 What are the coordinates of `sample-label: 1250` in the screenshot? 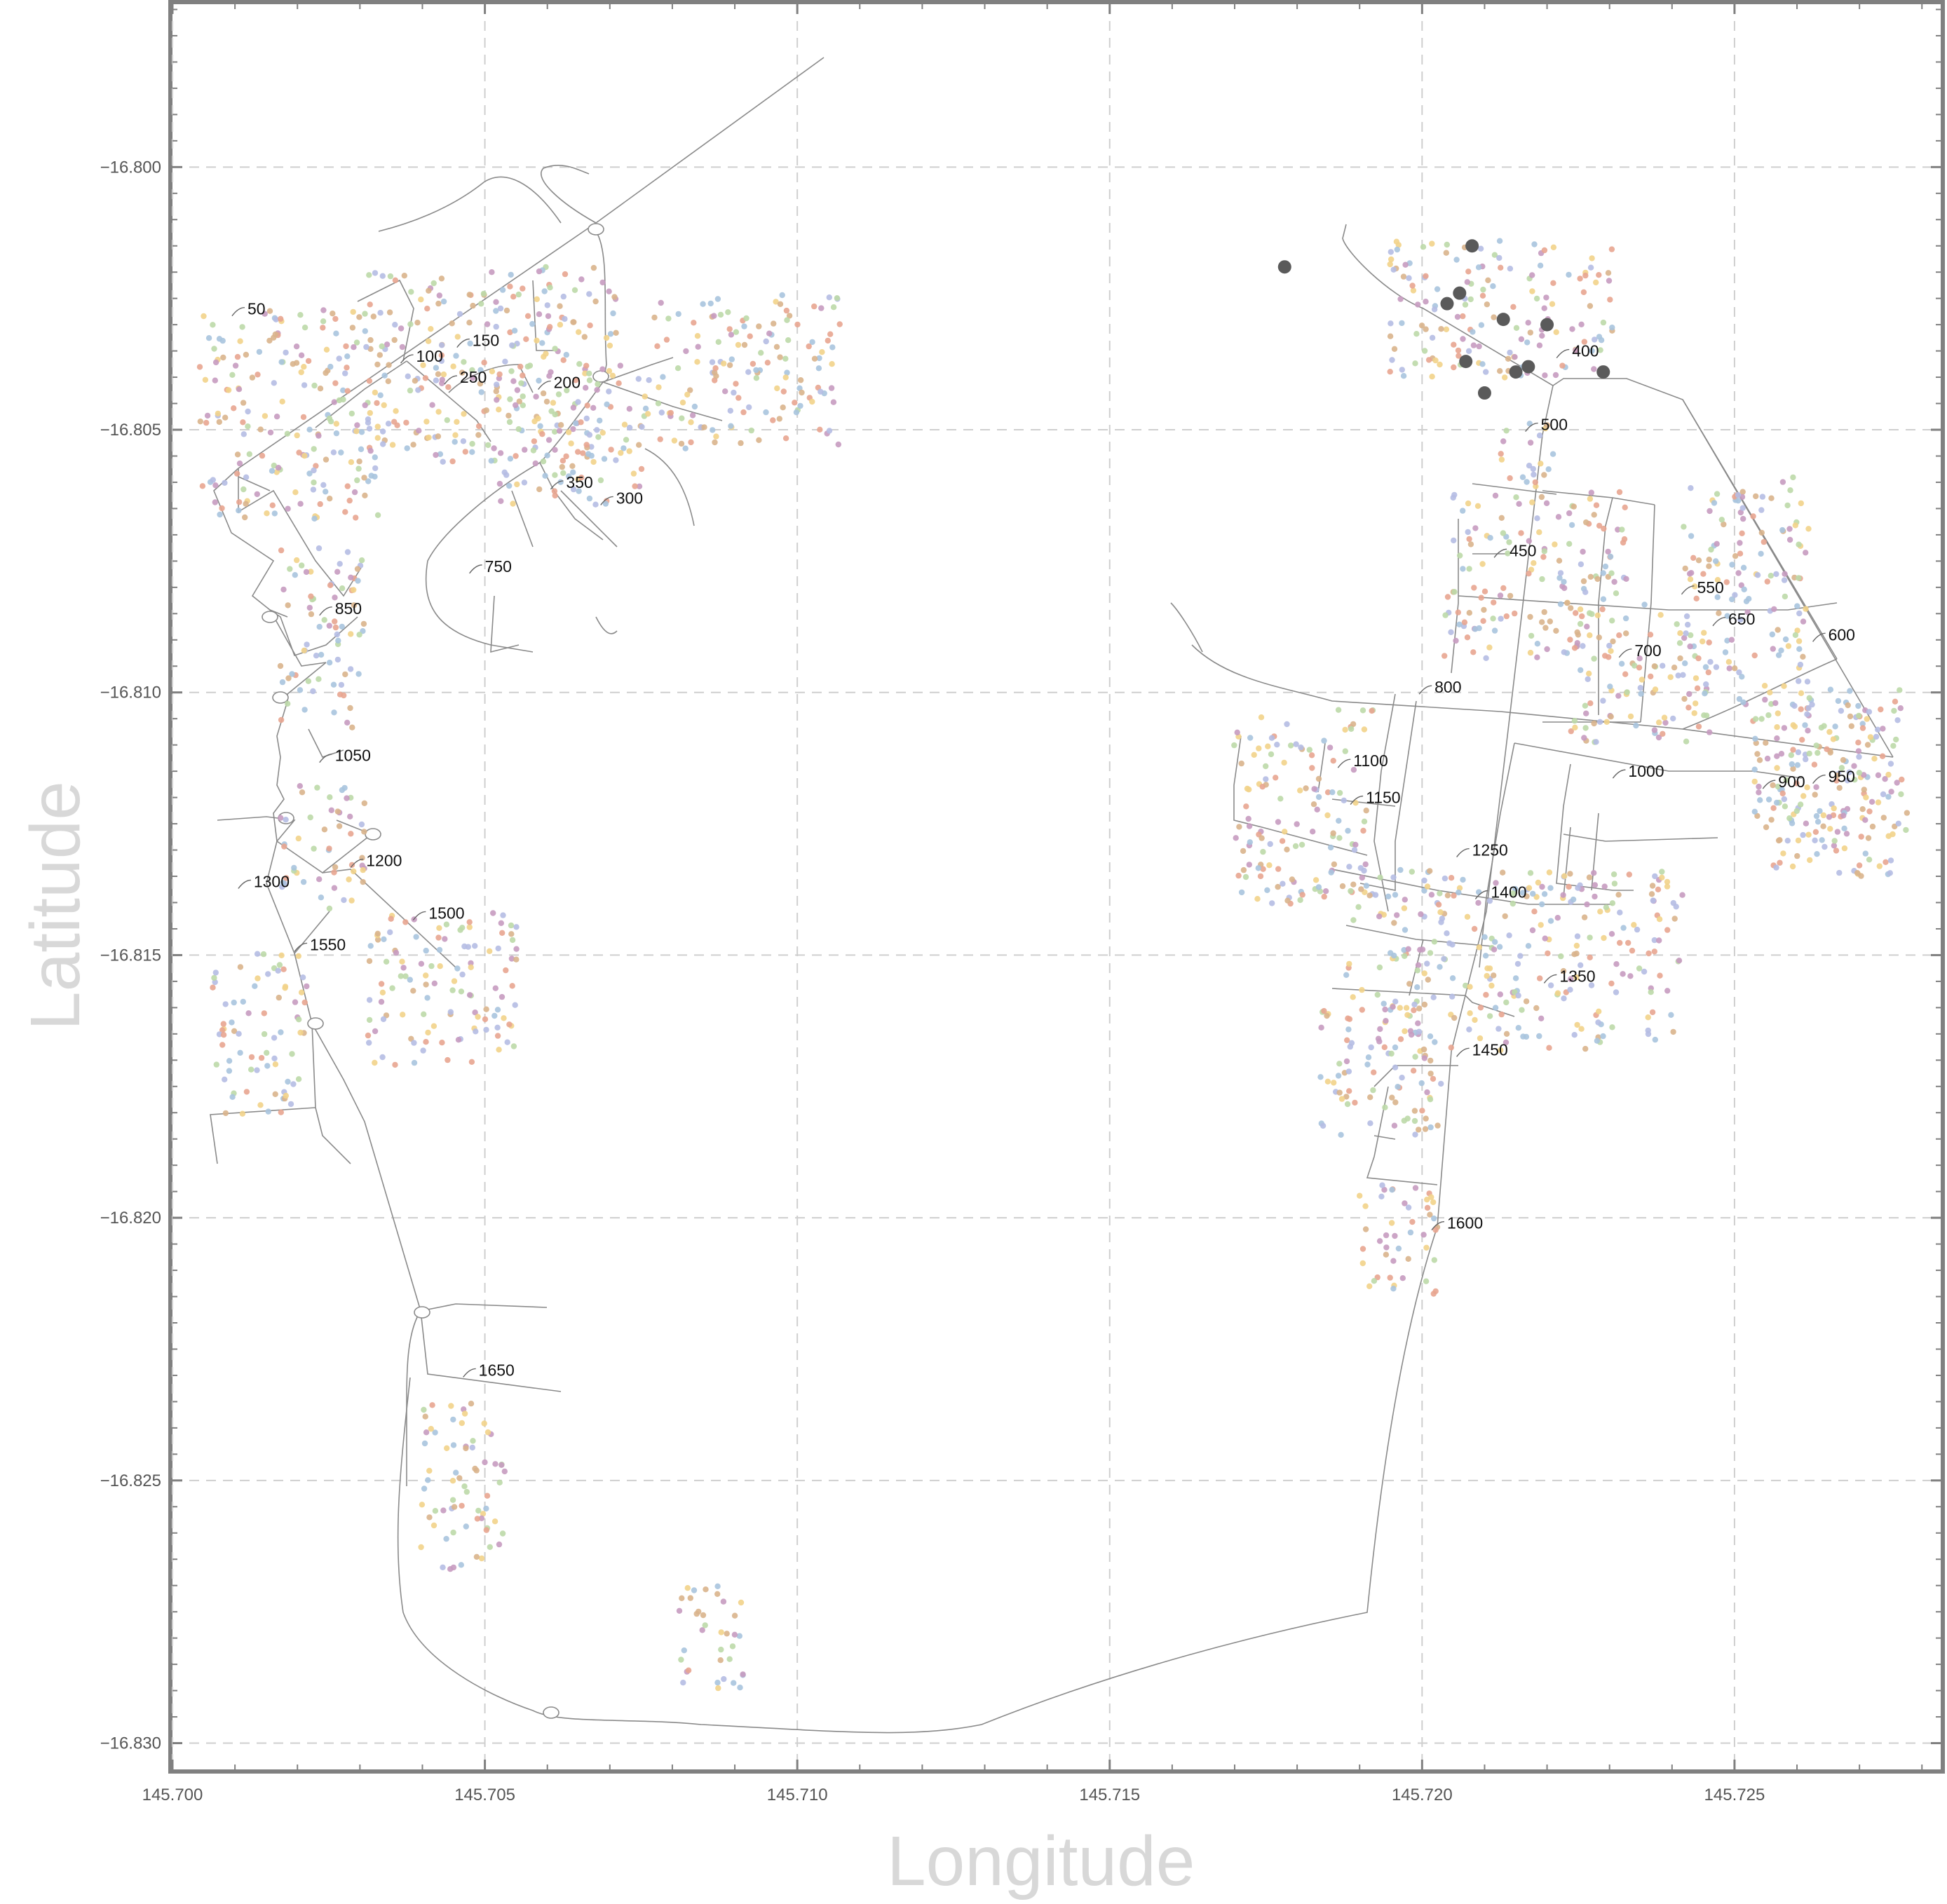 It's located at (1490, 850).